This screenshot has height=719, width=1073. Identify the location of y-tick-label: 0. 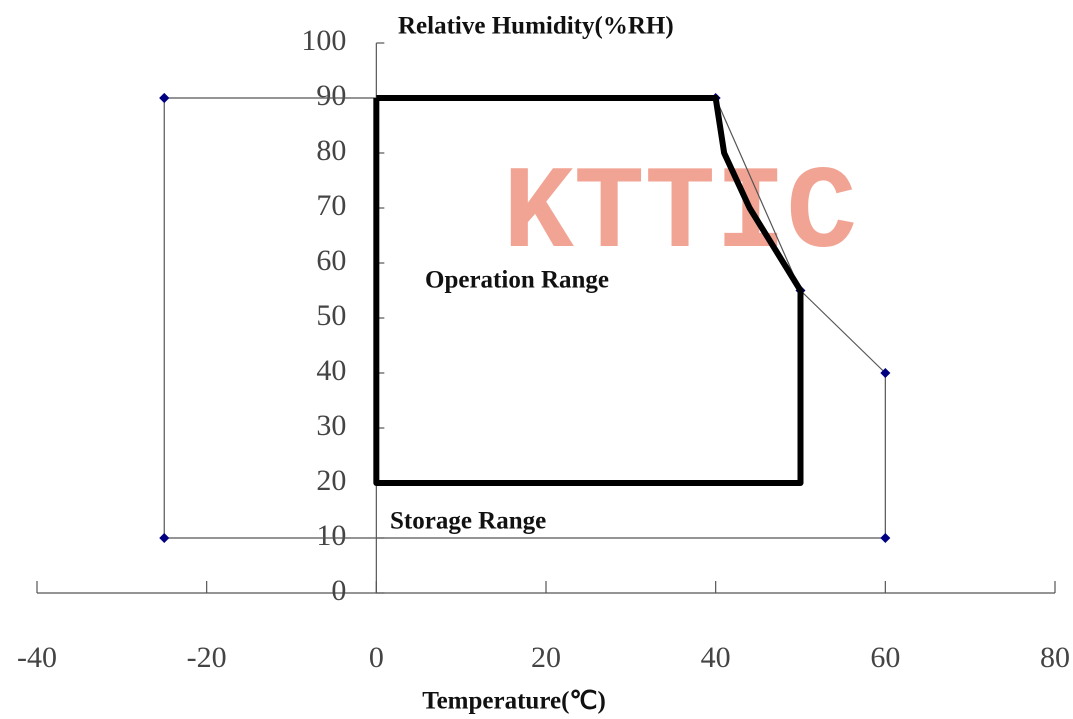
(338, 590).